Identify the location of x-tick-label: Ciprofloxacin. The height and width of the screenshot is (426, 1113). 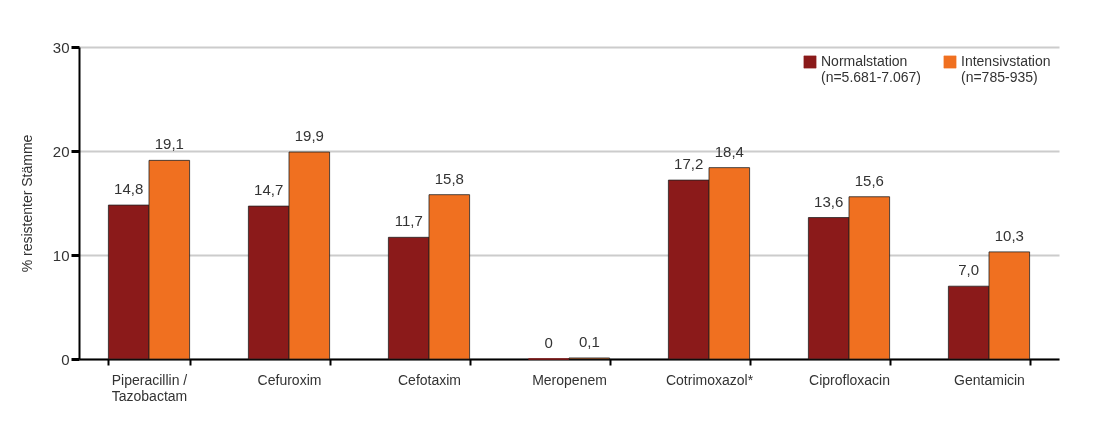
(849, 379).